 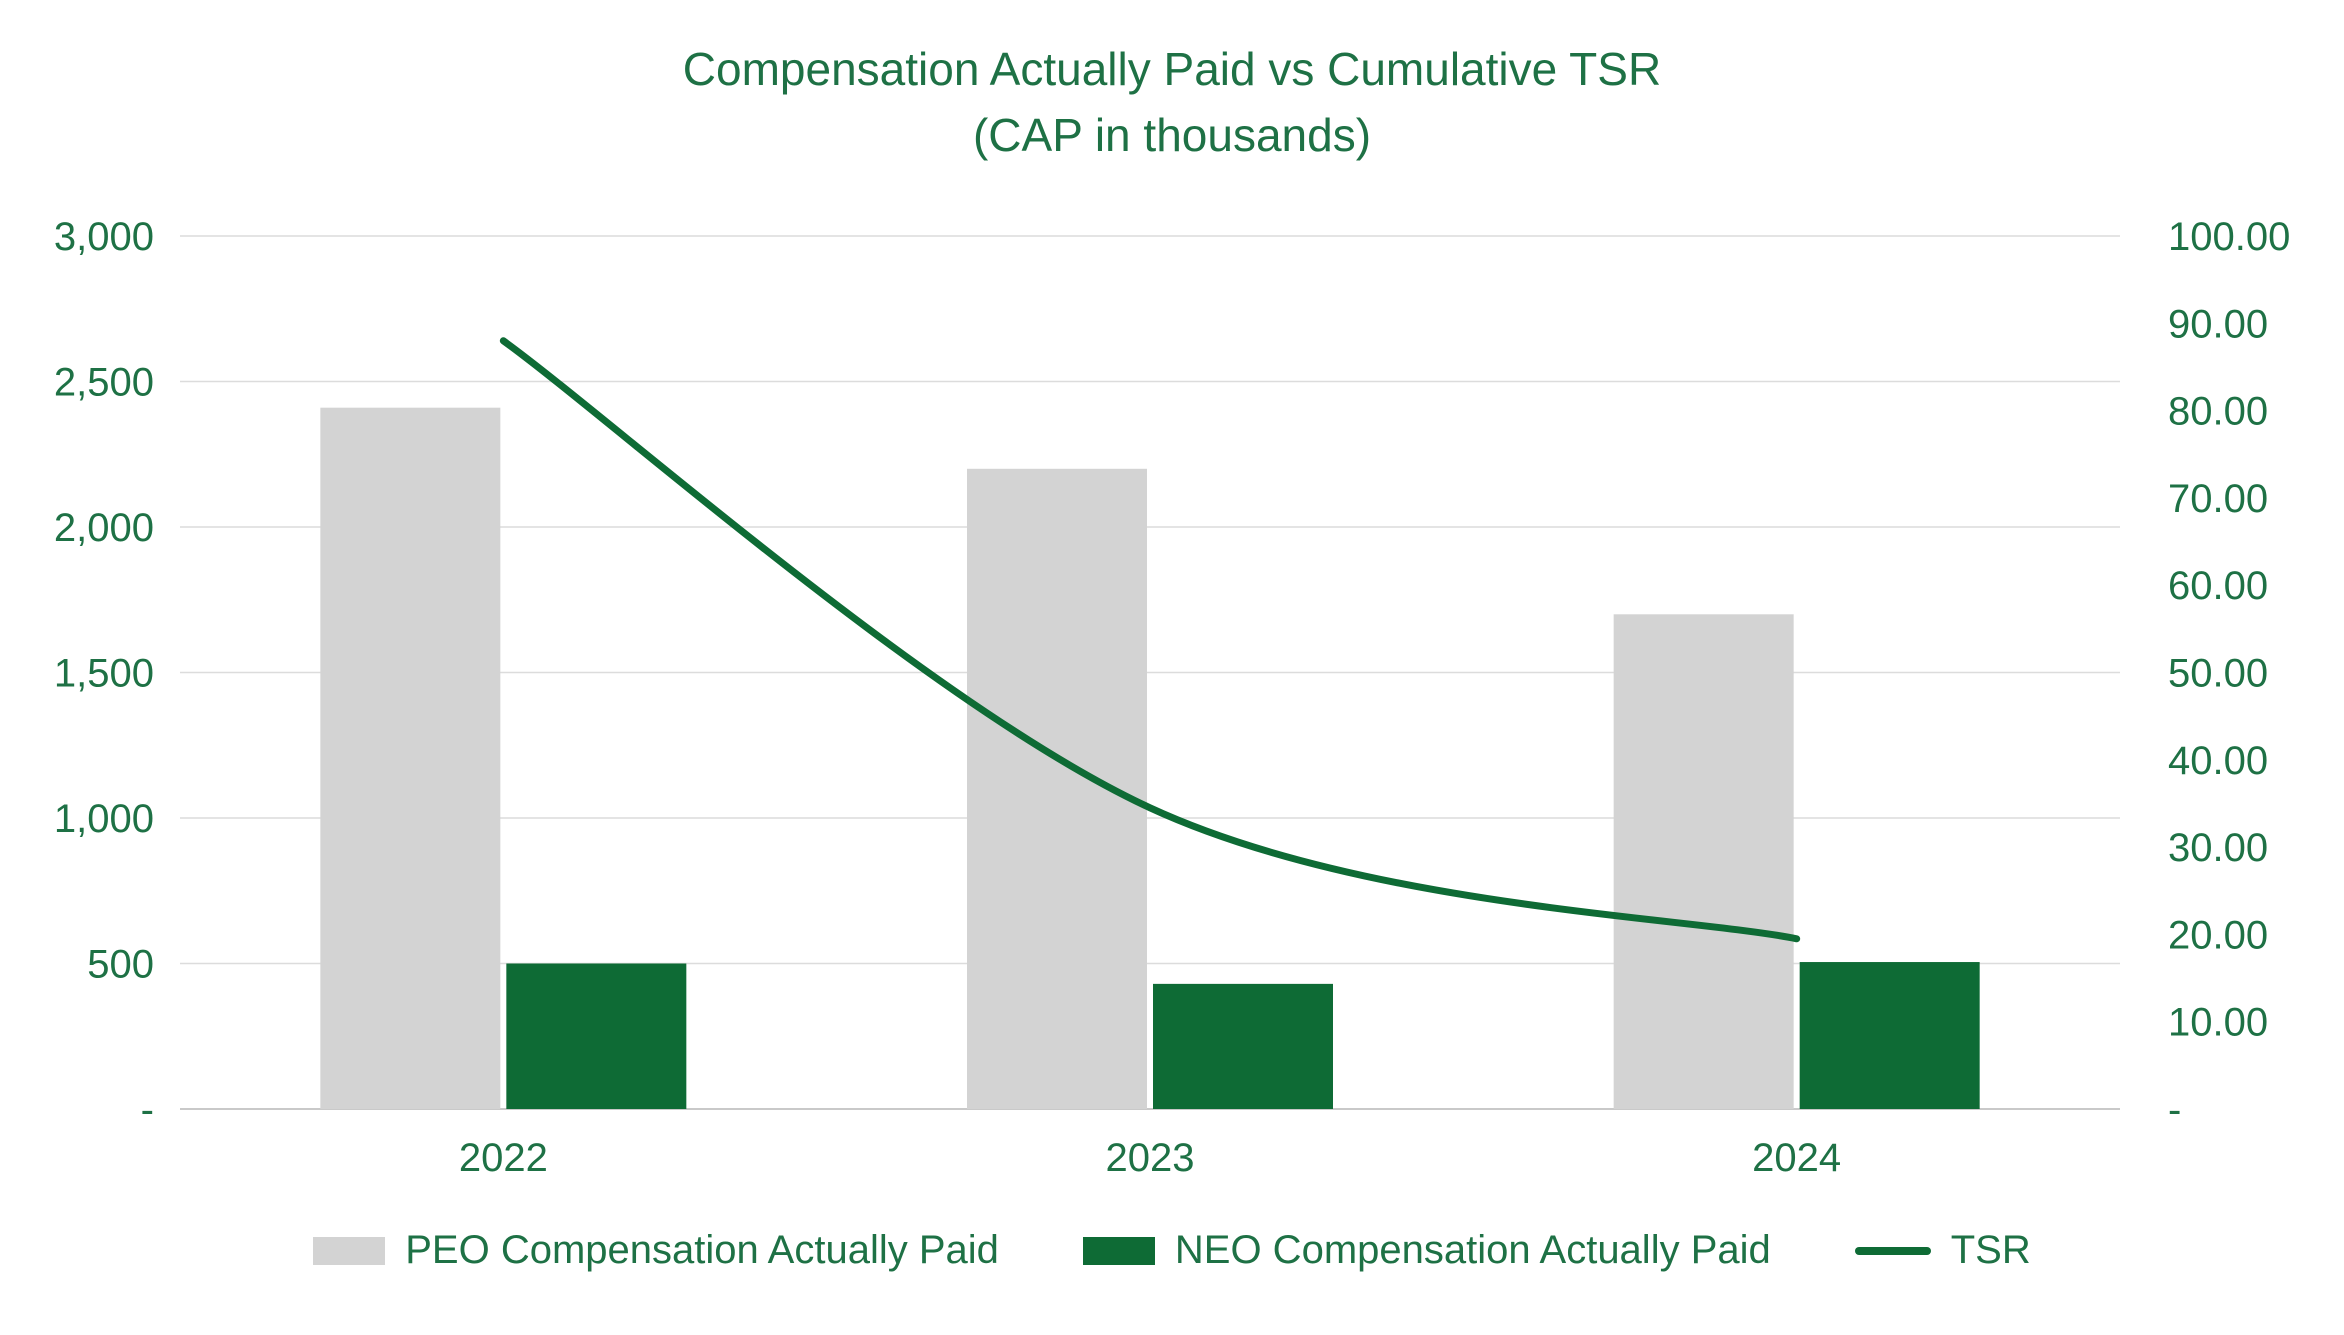 What do you see at coordinates (104, 819) in the screenshot?
I see `left-axis-tick: 1,000` at bounding box center [104, 819].